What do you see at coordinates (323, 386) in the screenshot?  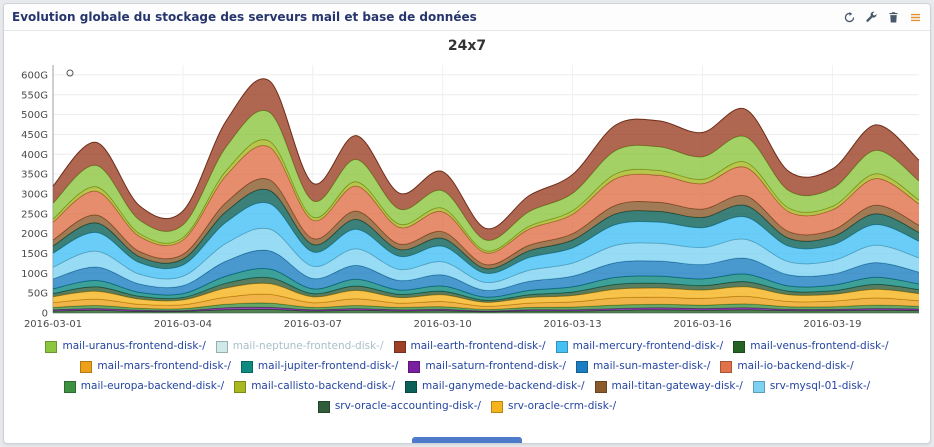 I see `legend-label: mail-callisto-backend-disk-/` at bounding box center [323, 386].